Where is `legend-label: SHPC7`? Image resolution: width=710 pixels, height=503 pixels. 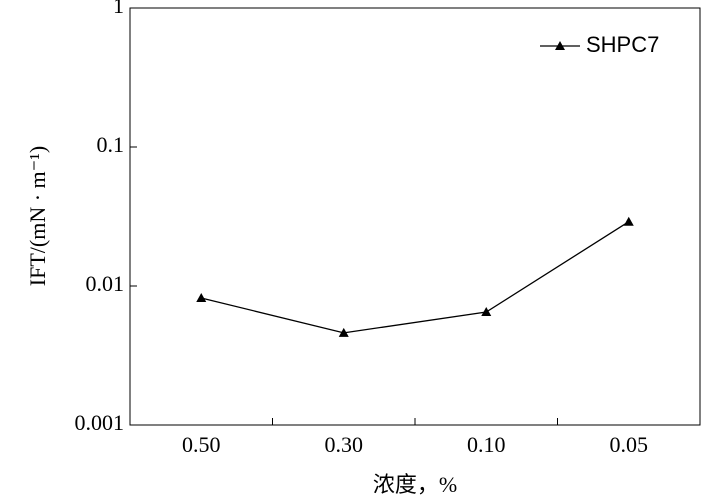 legend-label: SHPC7 is located at coordinates (622, 44).